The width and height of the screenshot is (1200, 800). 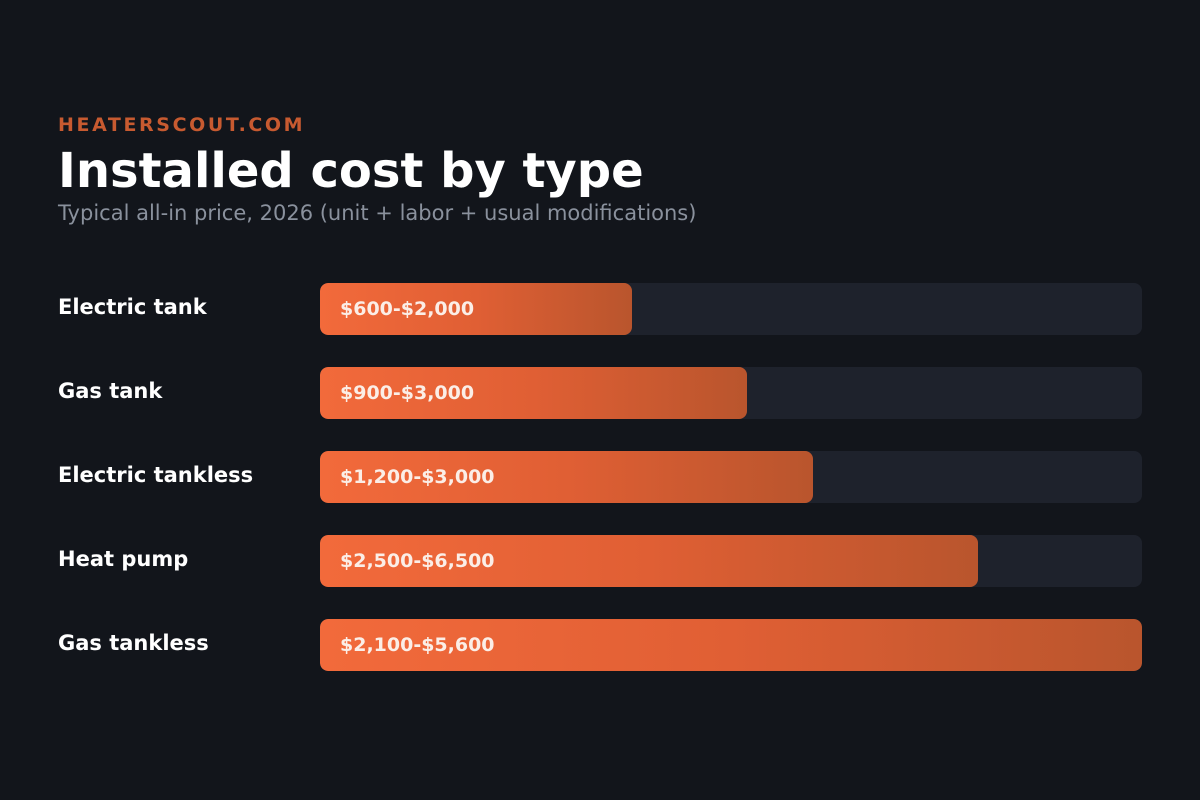 I want to click on bar-row: Electric tank $600-$2,000, so click(x=600, y=309).